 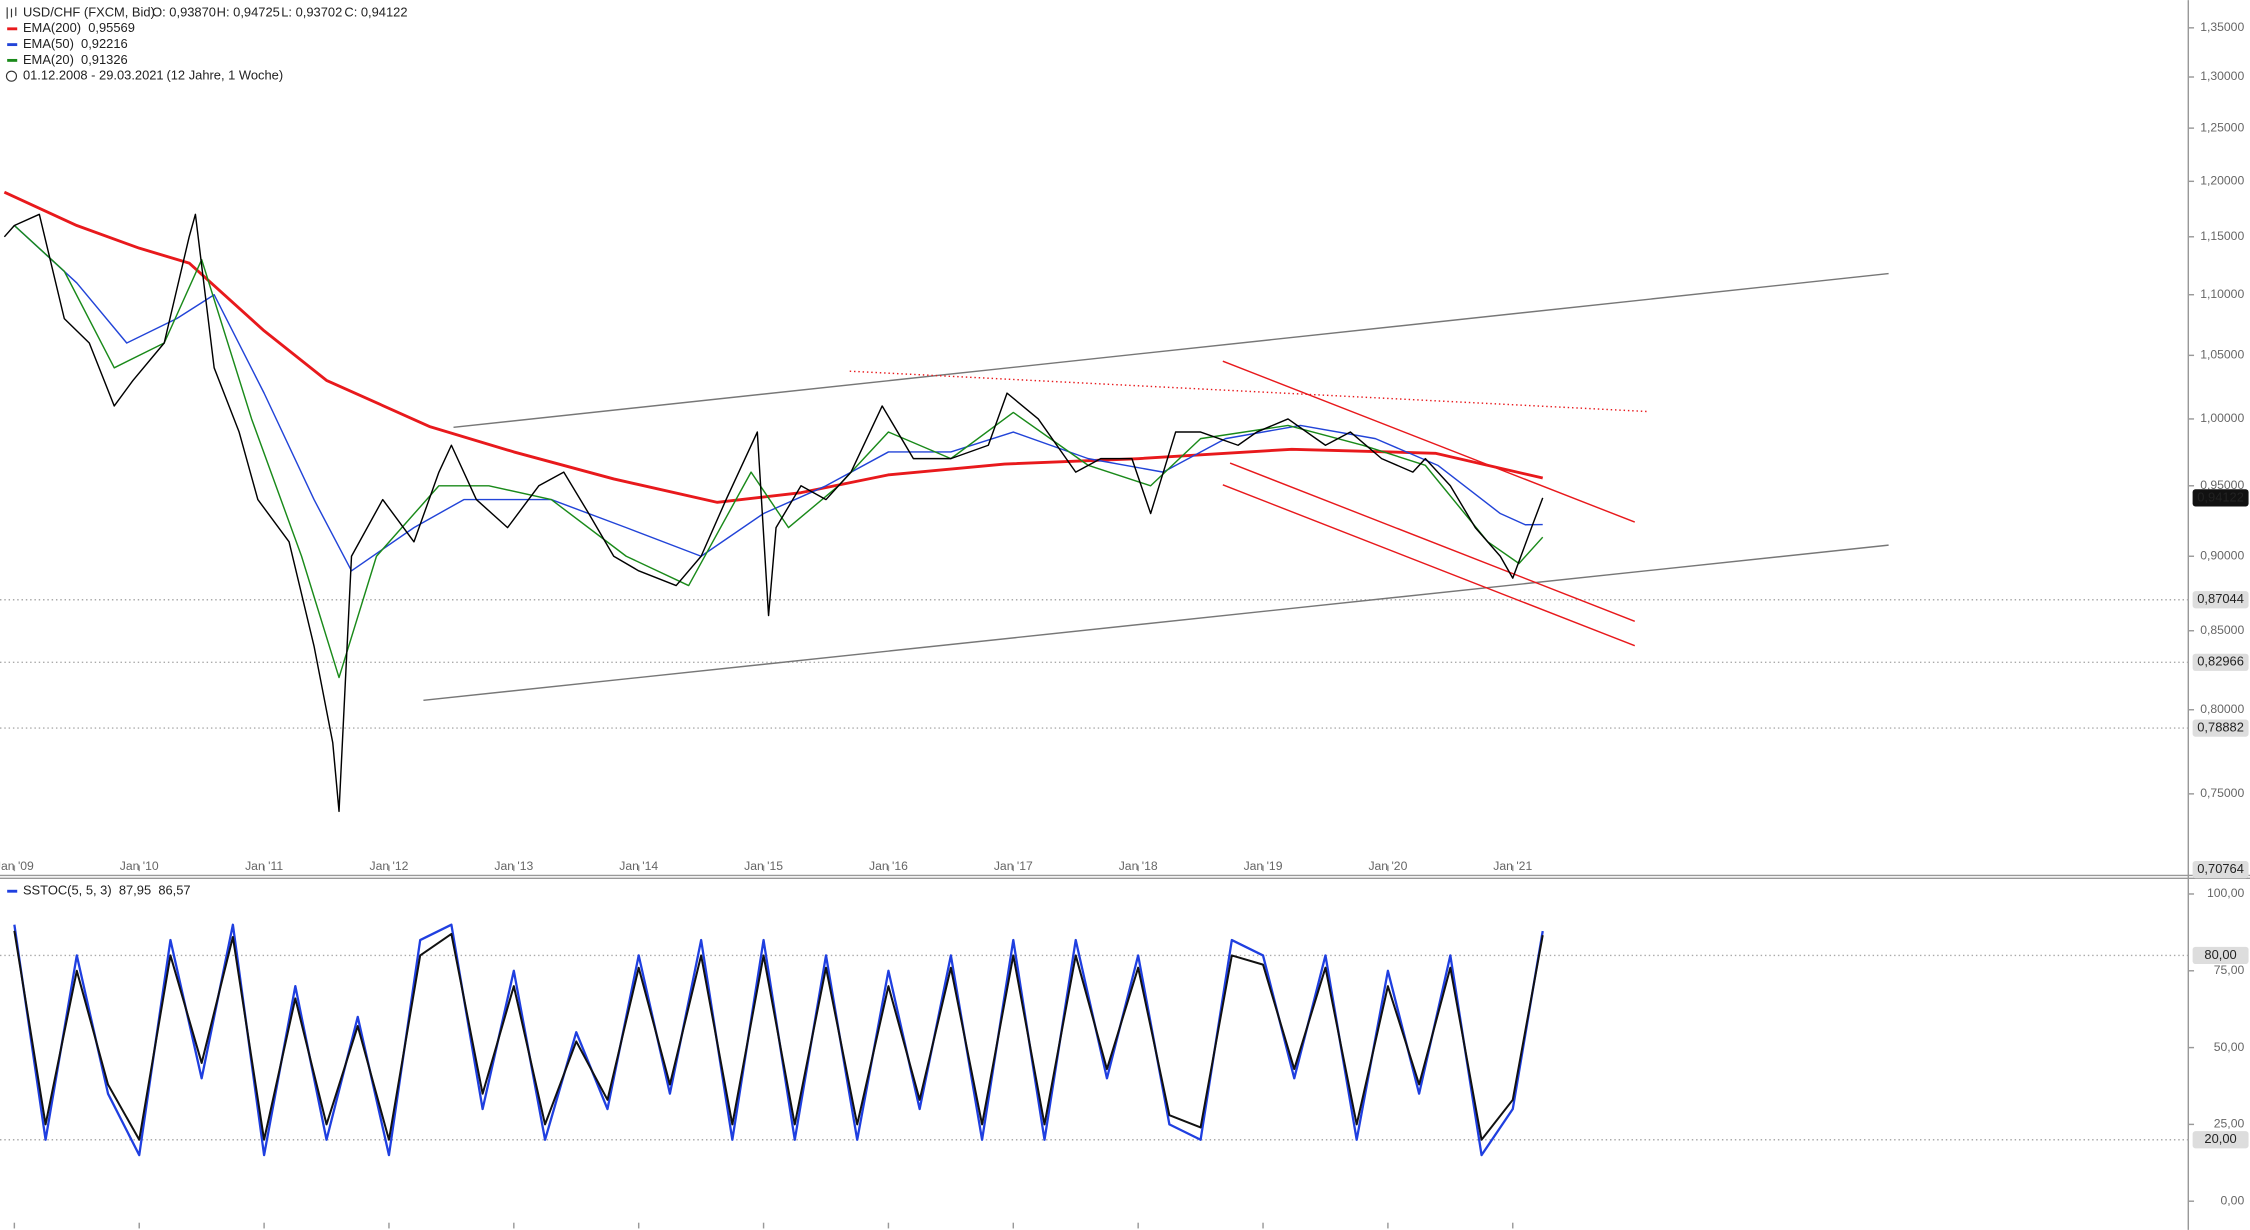 What do you see at coordinates (2229, 1047) in the screenshot?
I see `y-tick-label: 50,00` at bounding box center [2229, 1047].